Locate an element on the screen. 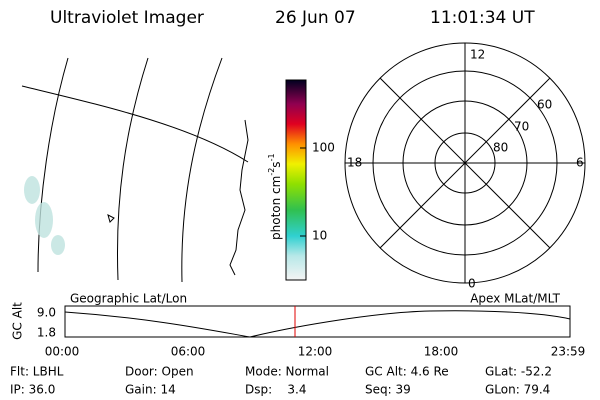 Image resolution: width=600 pixels, height=400 pixels. time: 11:01:34 UT is located at coordinates (482, 18).